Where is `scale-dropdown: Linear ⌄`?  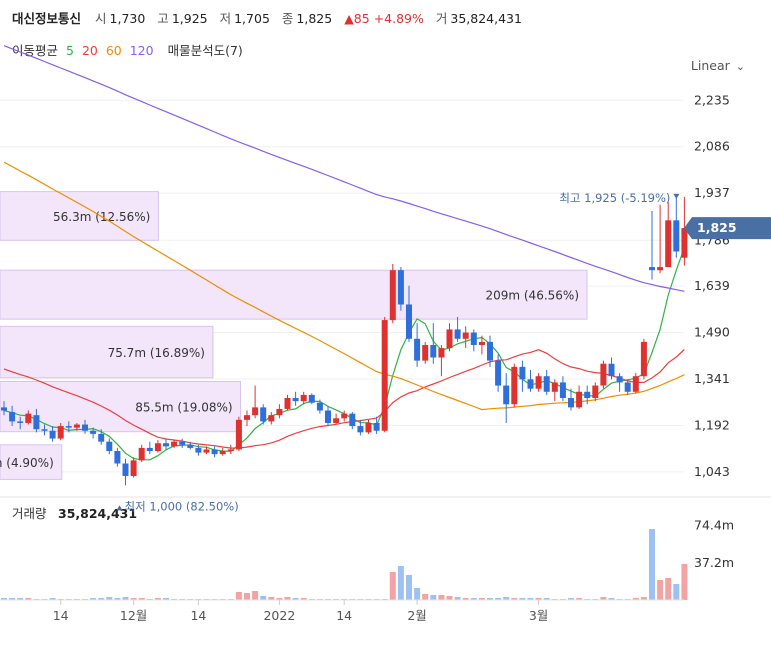
scale-dropdown: Linear ⌄ is located at coordinates (718, 65).